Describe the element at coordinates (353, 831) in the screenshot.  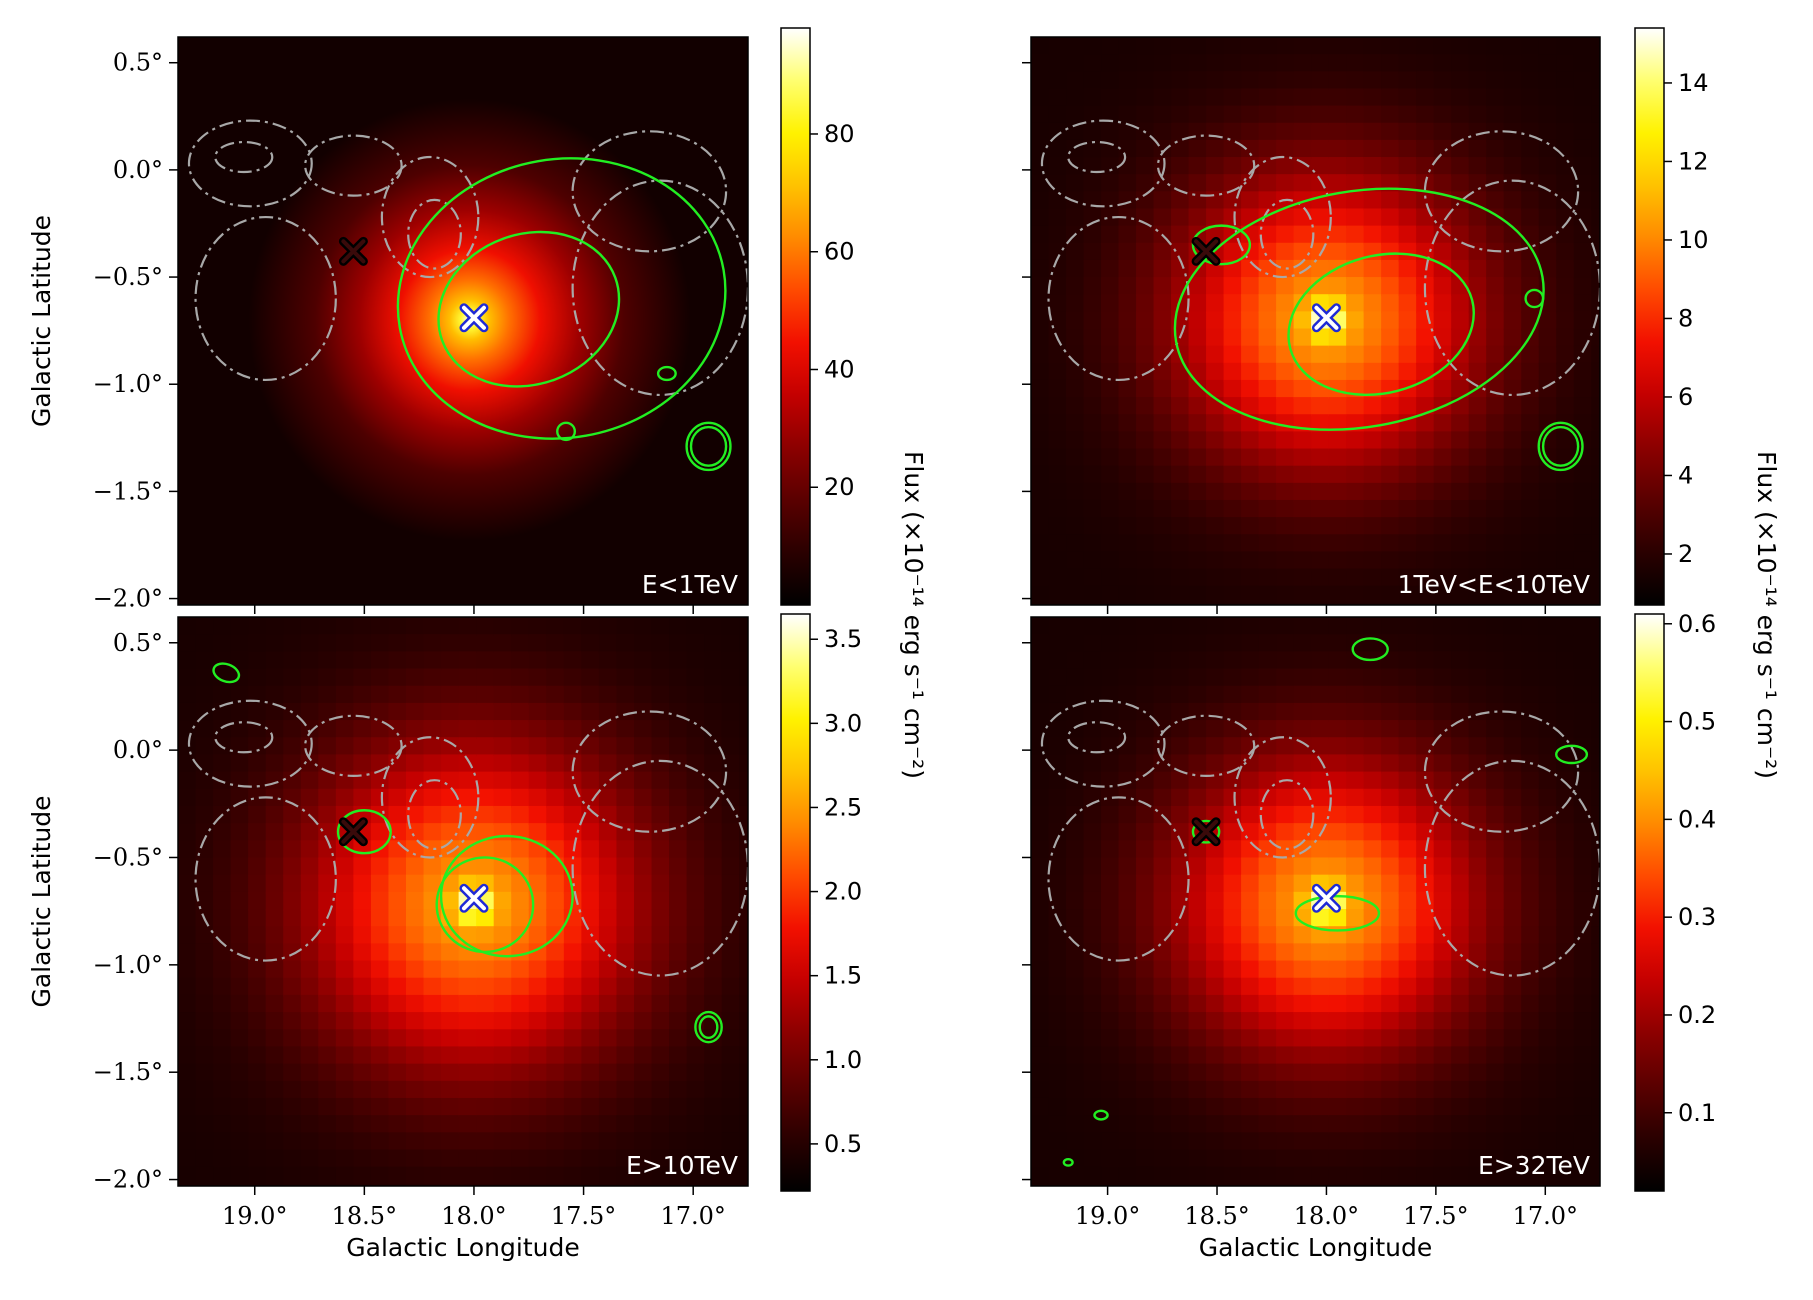
I see `marker-fill` at that location.